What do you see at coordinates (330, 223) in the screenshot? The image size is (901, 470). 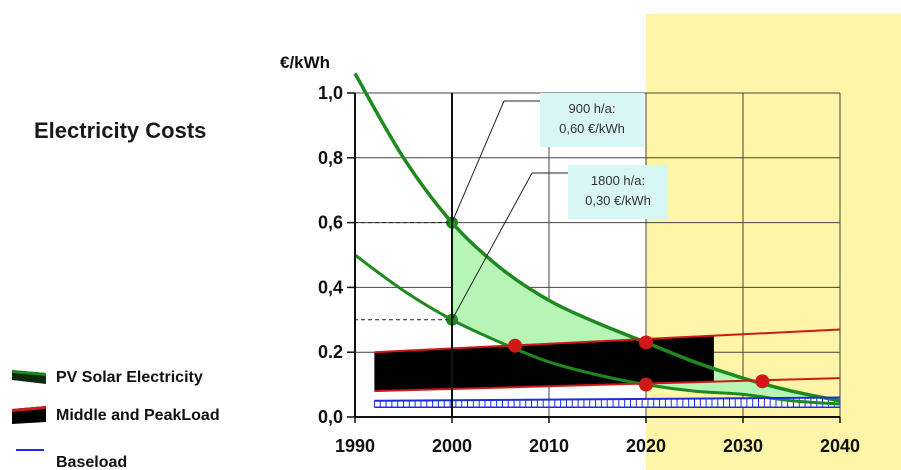 I see `y-tick-label: 0,6` at bounding box center [330, 223].